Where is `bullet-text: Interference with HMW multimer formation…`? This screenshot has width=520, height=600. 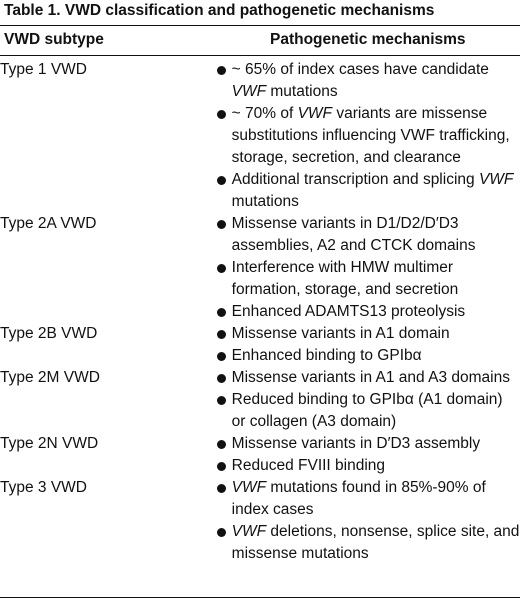 bullet-text: Interference with HMW multimer formation… is located at coordinates (345, 278).